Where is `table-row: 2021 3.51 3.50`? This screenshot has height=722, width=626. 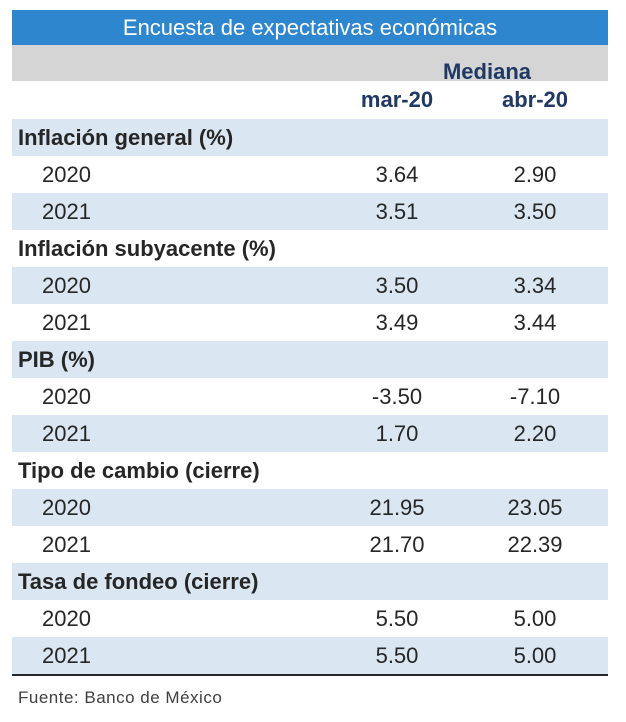
table-row: 2021 3.51 3.50 is located at coordinates (310, 211).